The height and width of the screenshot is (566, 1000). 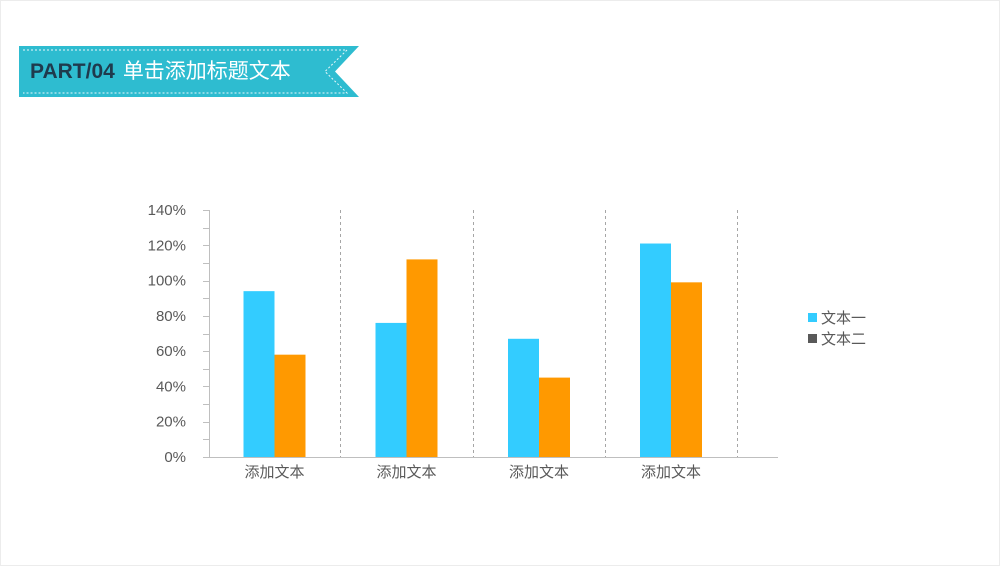 What do you see at coordinates (175, 457) in the screenshot?
I see `y-tick-label: 0%` at bounding box center [175, 457].